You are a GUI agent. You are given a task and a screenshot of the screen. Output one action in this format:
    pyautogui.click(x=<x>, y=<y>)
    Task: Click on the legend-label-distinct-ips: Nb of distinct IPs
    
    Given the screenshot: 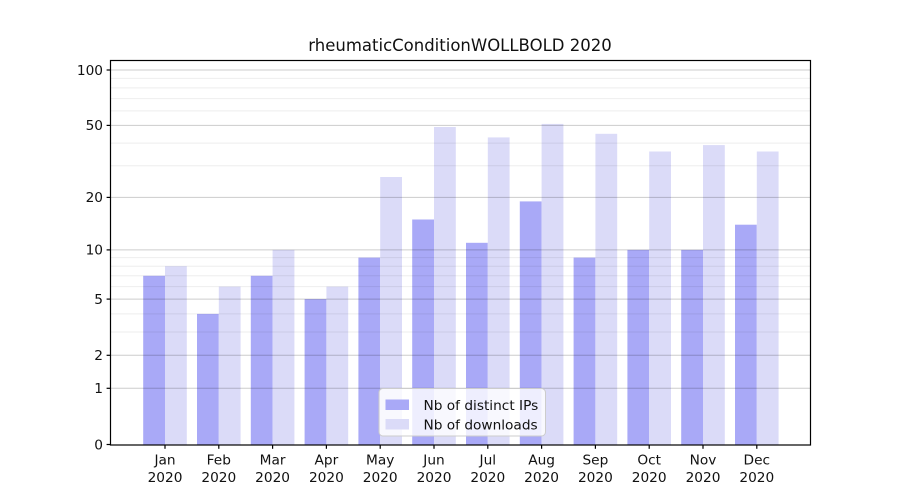 What is the action you would take?
    pyautogui.click(x=481, y=406)
    